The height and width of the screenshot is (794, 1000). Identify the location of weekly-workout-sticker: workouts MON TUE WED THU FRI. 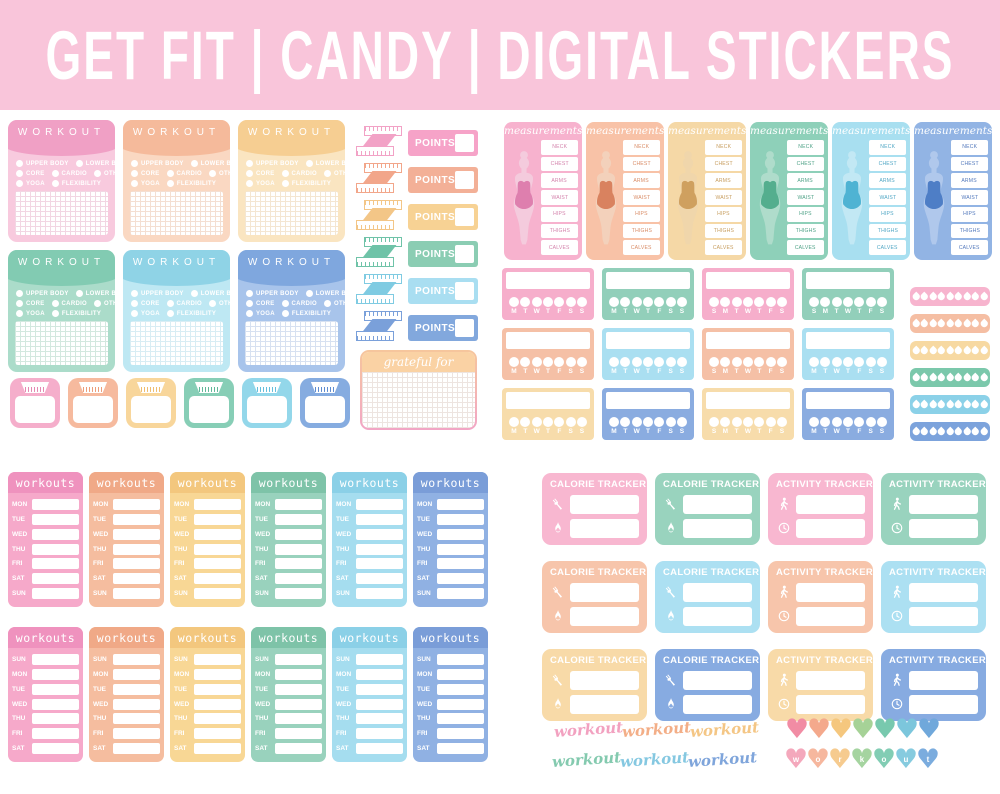
(450, 539).